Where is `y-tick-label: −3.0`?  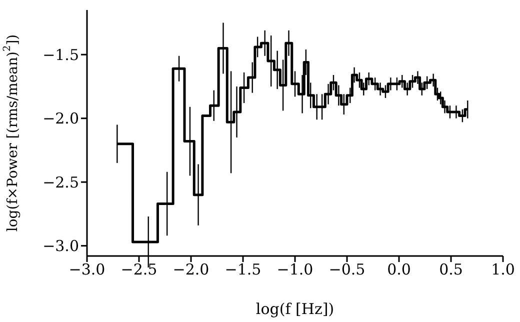 y-tick-label: −3.0 is located at coordinates (60, 246).